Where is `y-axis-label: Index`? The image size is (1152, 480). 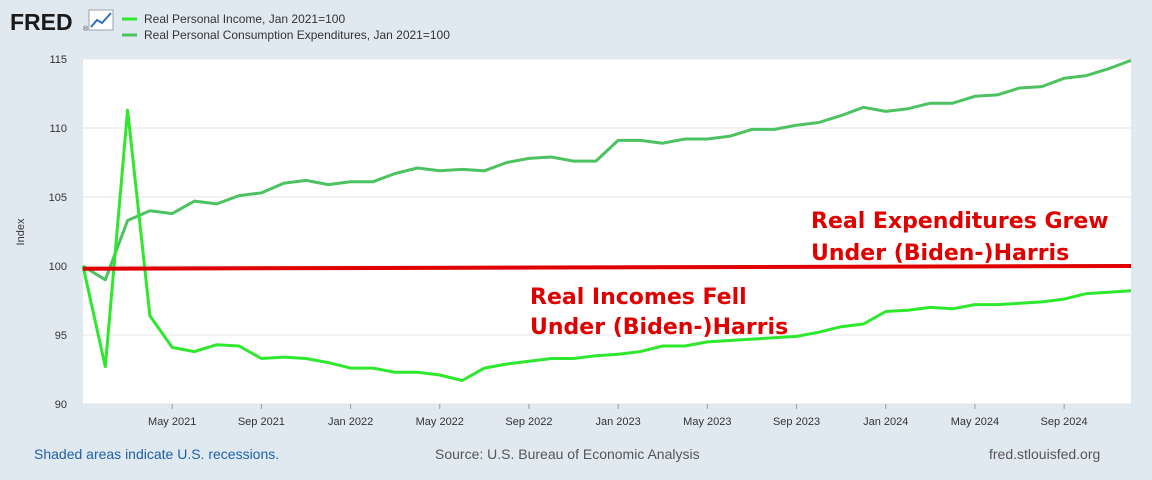
y-axis-label: Index is located at coordinates (21, 231).